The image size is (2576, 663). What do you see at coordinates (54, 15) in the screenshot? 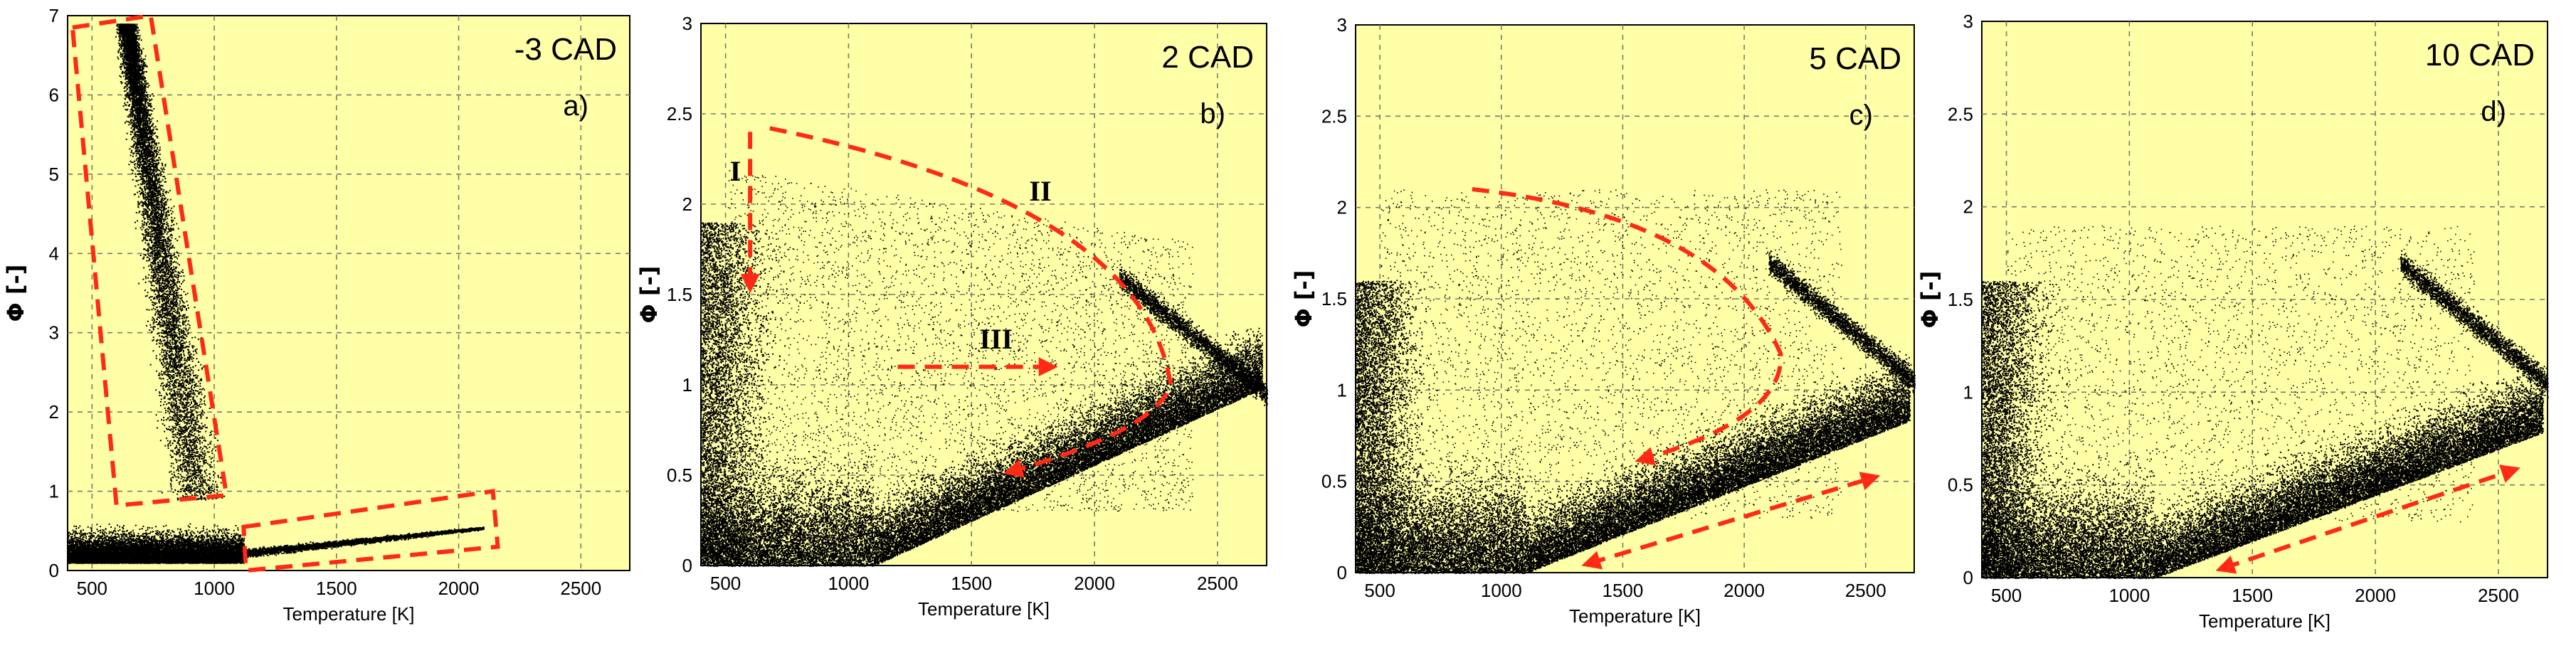
I see `y-tick-label: 7` at bounding box center [54, 15].